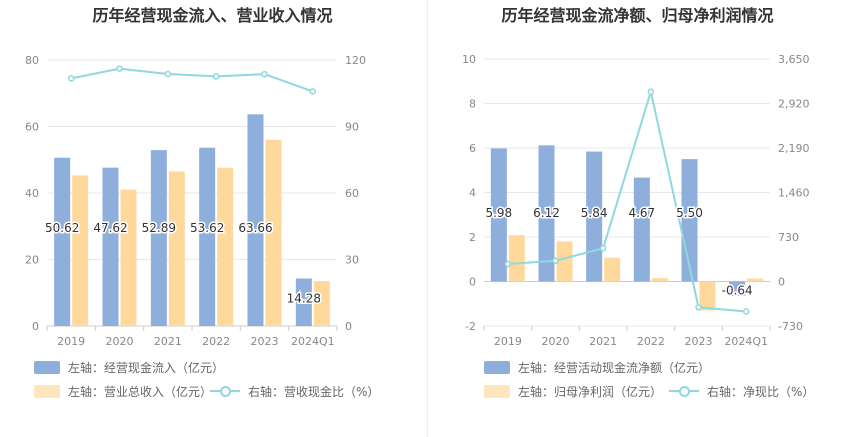 The image size is (850, 437). What do you see at coordinates (304, 299) in the screenshot?
I see `data-label: 14.28` at bounding box center [304, 299].